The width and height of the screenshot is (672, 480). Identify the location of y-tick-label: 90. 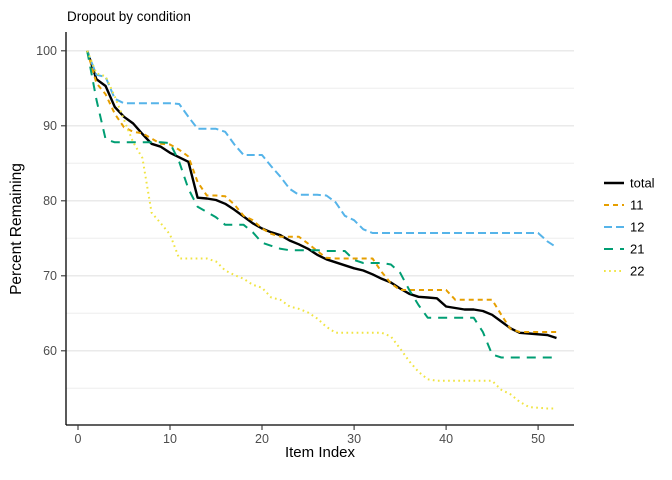
(50, 126).